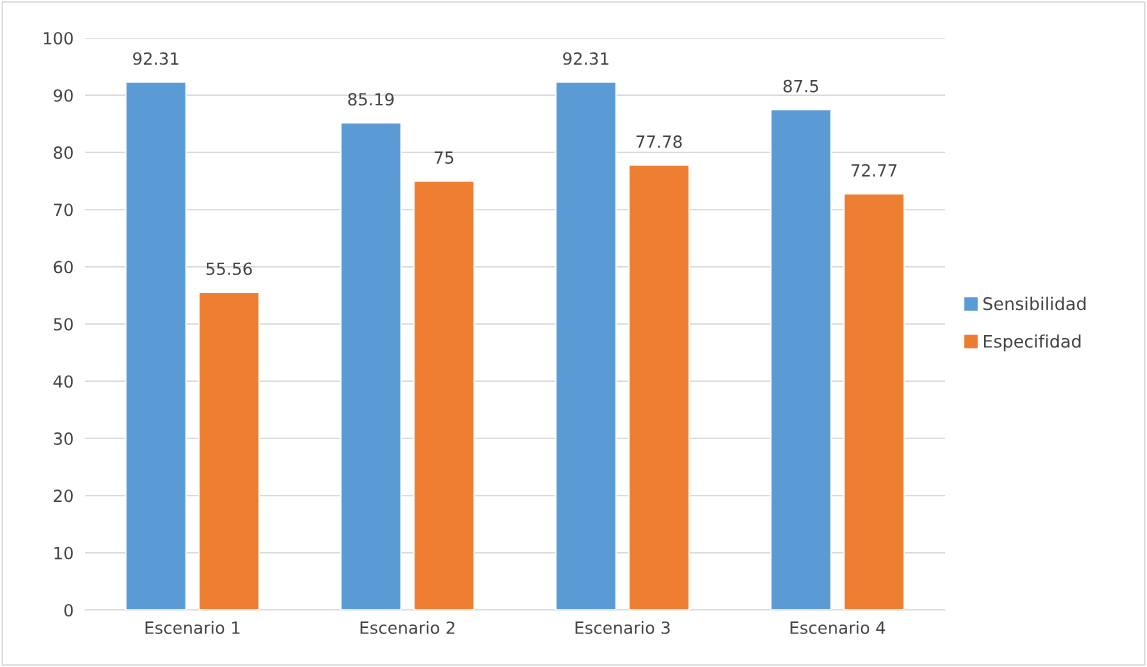 The image size is (1147, 667). Describe the element at coordinates (63, 438) in the screenshot. I see `y-tick-label: 30` at that location.